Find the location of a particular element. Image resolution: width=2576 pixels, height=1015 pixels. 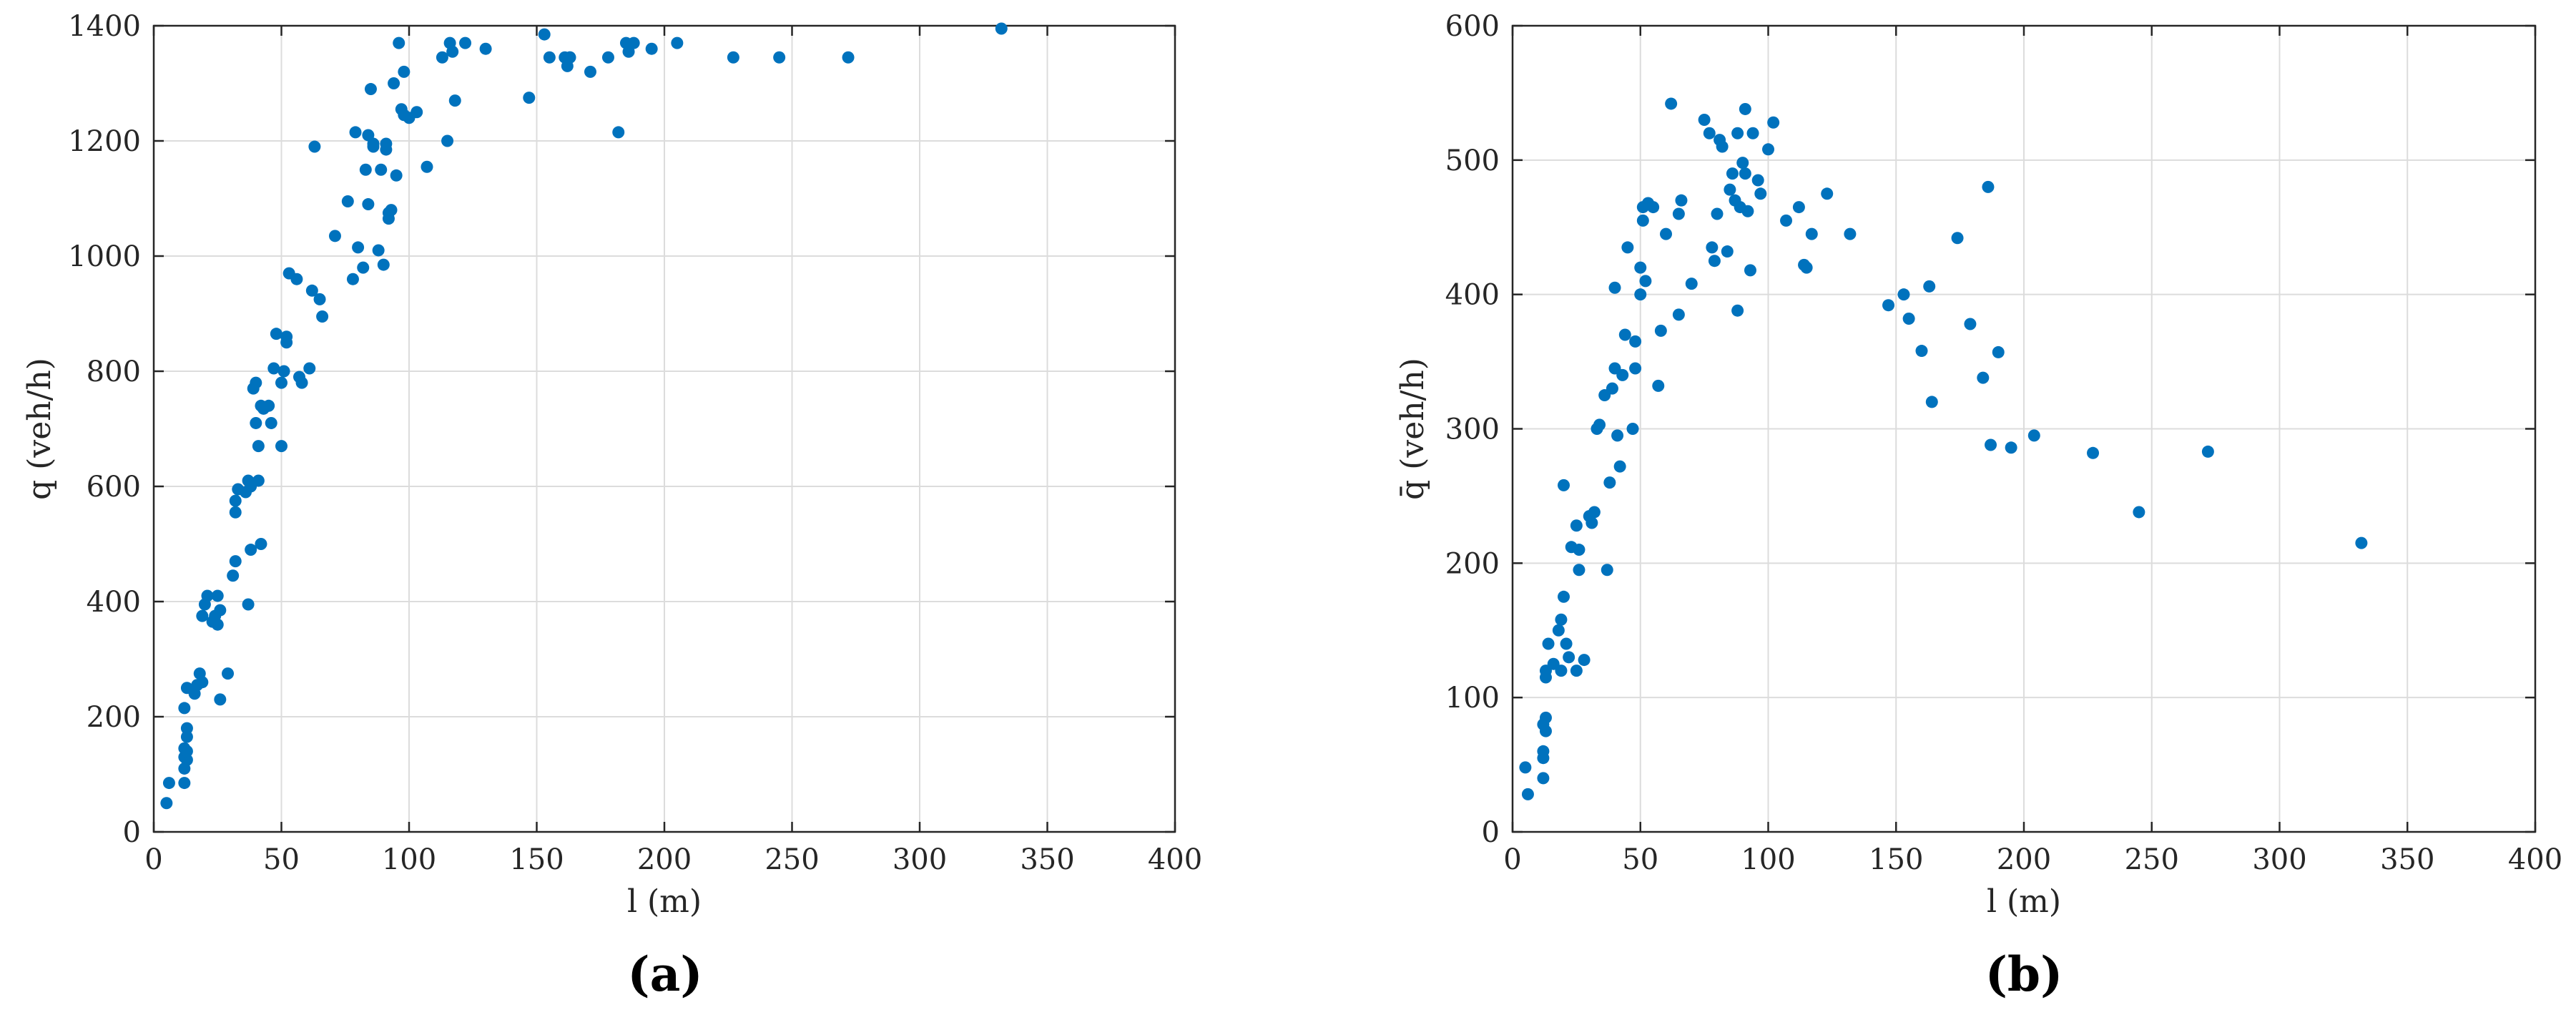

x-tick-label: 100 is located at coordinates (1768, 859).